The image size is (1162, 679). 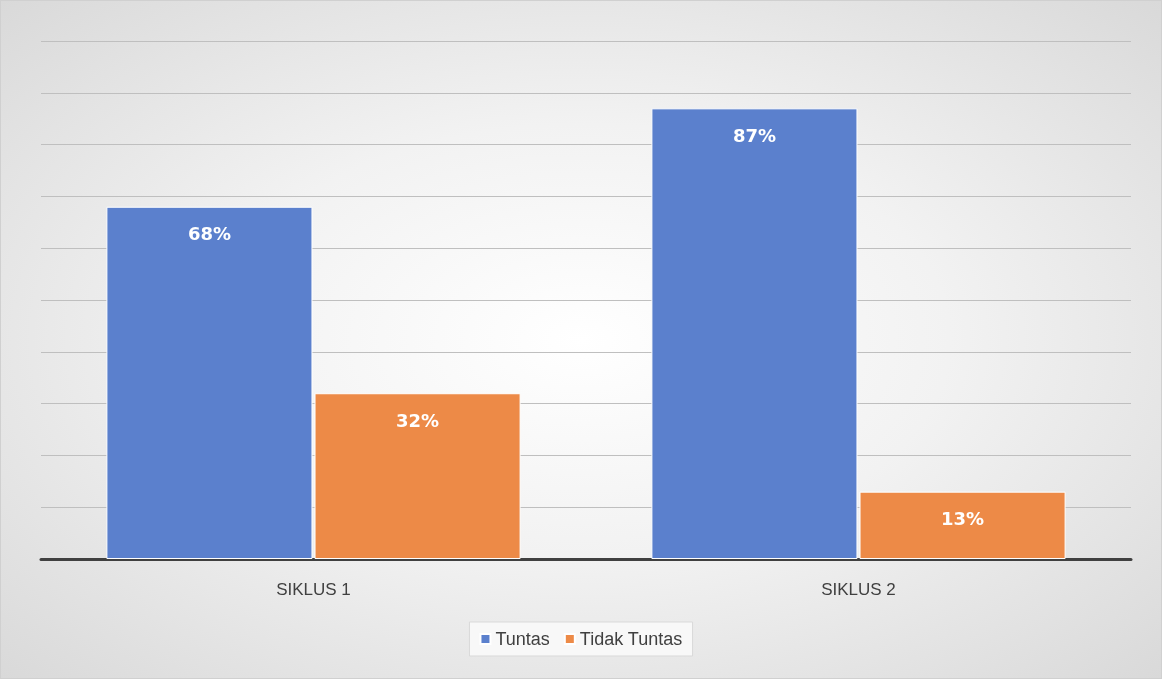 I want to click on legend-label: Tuntas, so click(x=522, y=639).